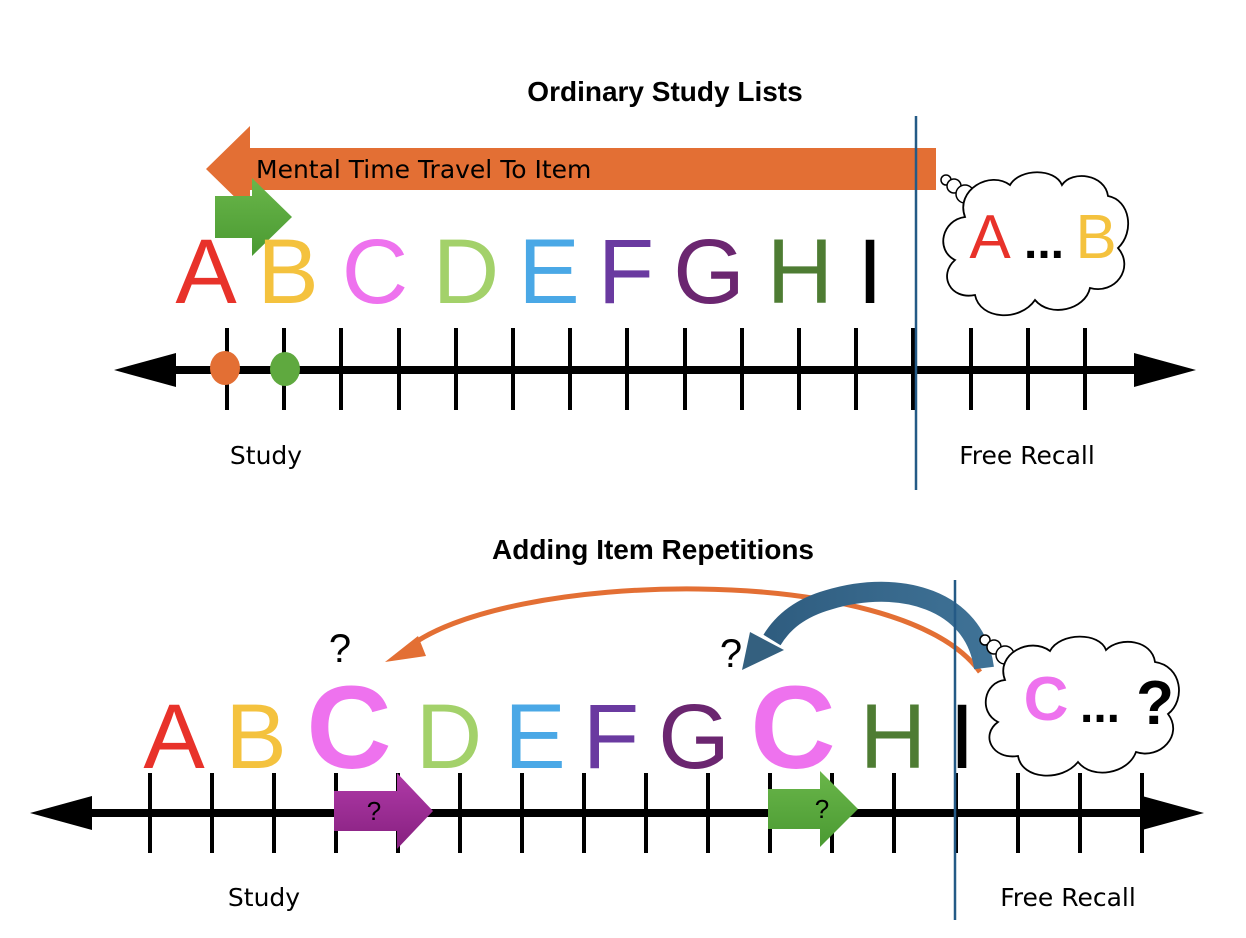 The width and height of the screenshot is (1246, 938). Describe the element at coordinates (340, 649) in the screenshot. I see `question-mark-first-c: ?` at that location.